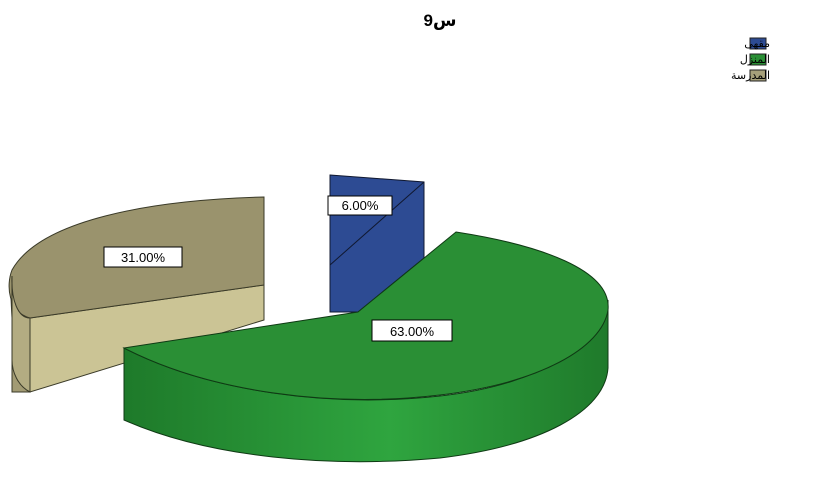 Image resolution: width=822 pixels, height=479 pixels. I want to click on legend-swatch-home, so click(758, 59).